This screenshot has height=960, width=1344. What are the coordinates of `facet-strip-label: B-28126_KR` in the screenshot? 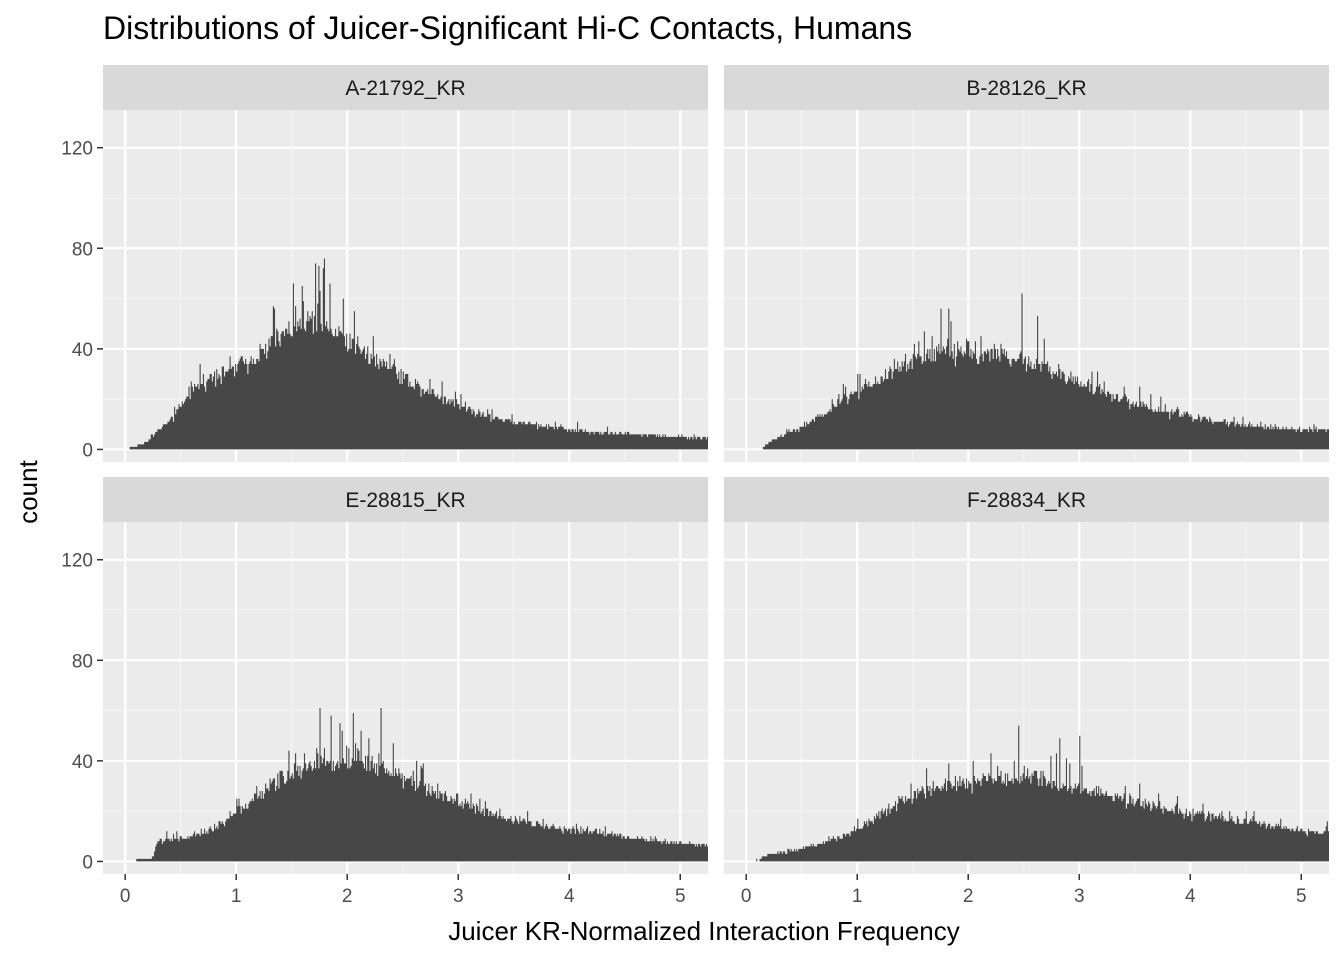 It's located at (1026, 88).